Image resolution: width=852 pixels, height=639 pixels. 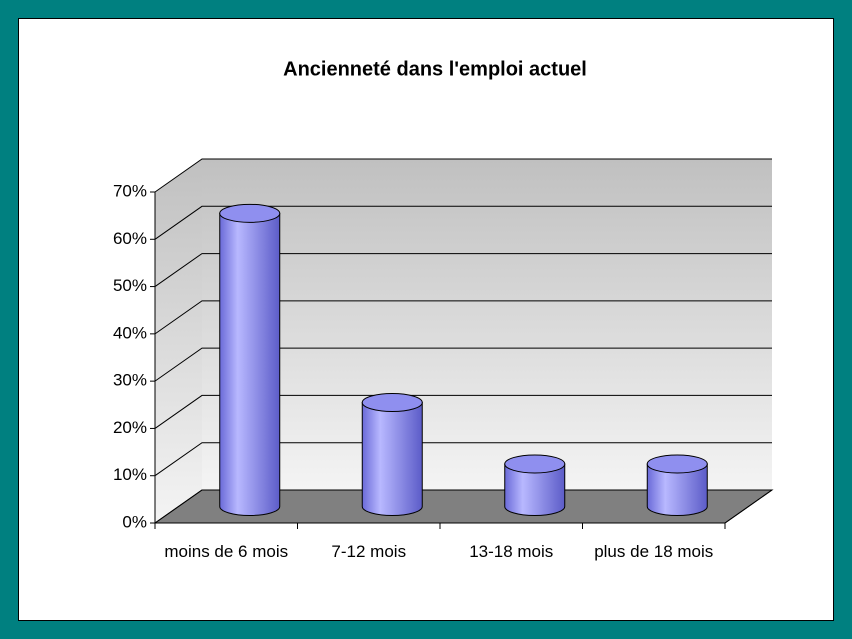 What do you see at coordinates (130, 285) in the screenshot?
I see `y-tick-label: 50%` at bounding box center [130, 285].